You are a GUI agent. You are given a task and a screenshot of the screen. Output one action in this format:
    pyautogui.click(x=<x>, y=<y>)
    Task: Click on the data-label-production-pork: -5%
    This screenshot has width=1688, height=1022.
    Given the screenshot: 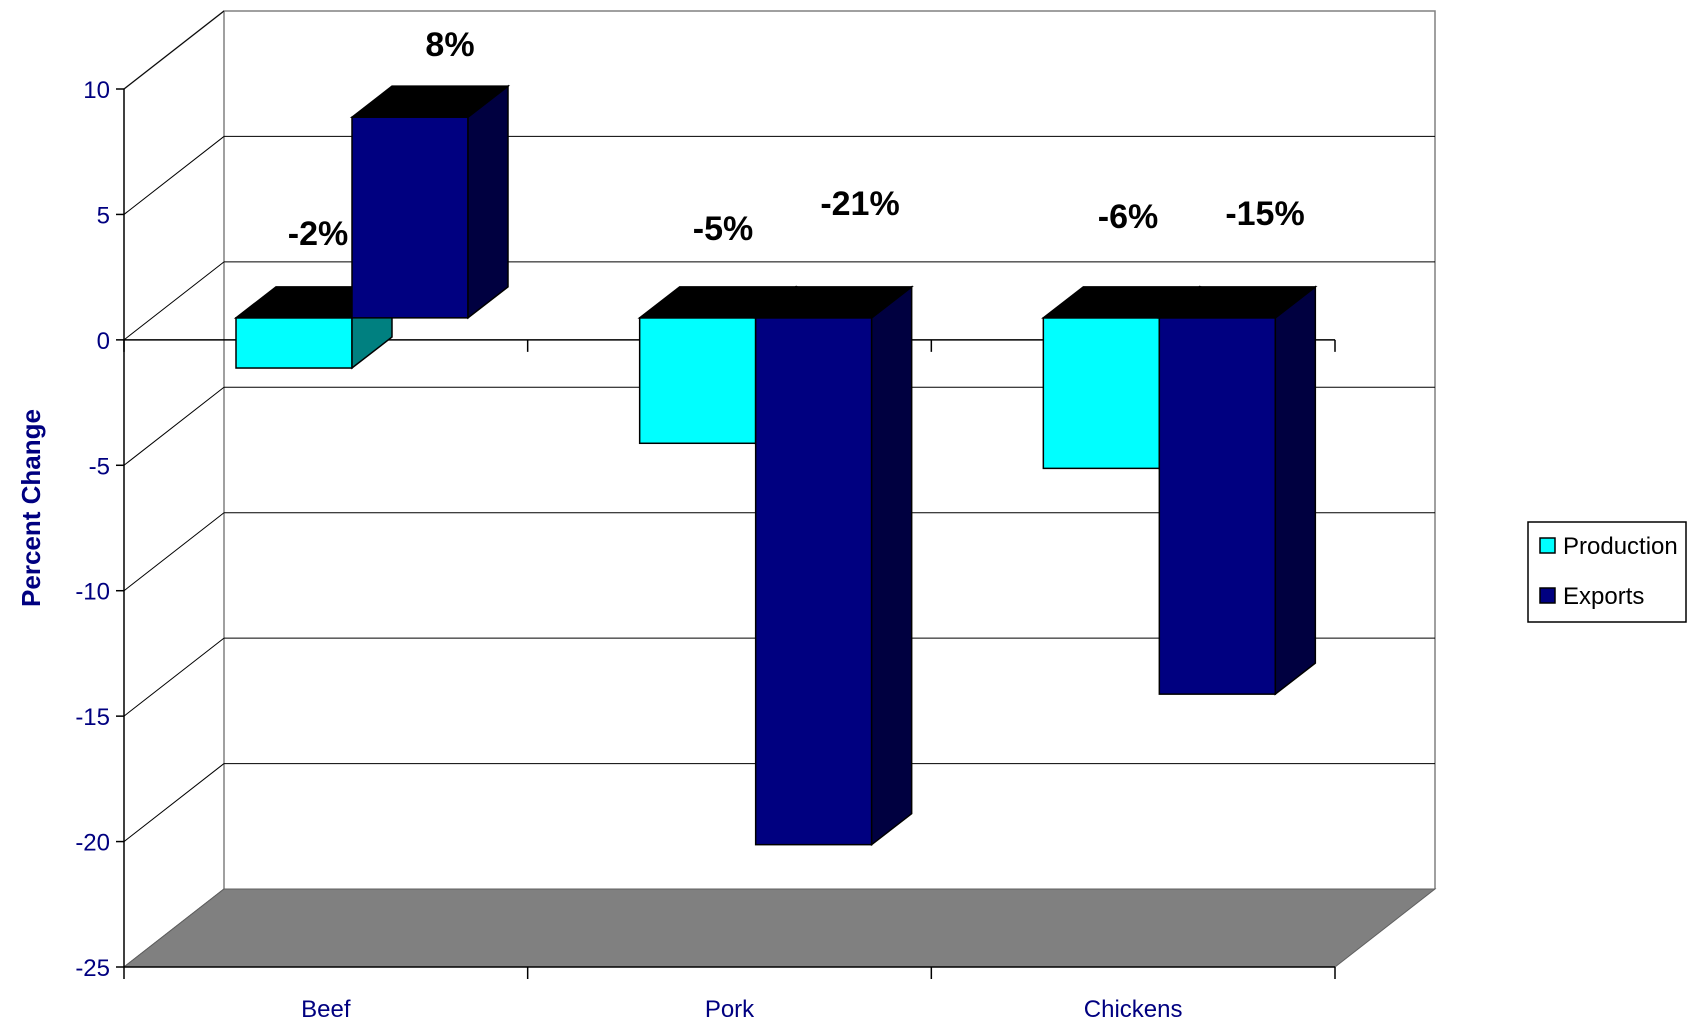 What is the action you would take?
    pyautogui.click(x=723, y=229)
    